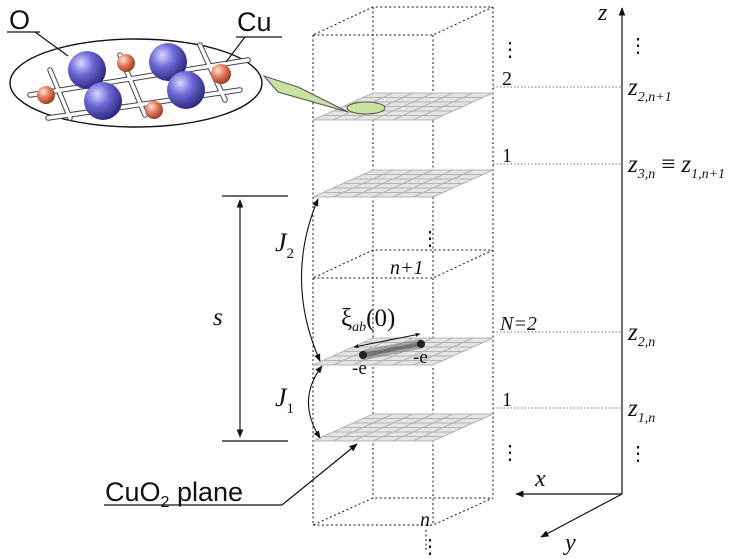 This screenshot has height=559, width=756. What do you see at coordinates (569, 543) in the screenshot?
I see `y-axis-label: y` at bounding box center [569, 543].